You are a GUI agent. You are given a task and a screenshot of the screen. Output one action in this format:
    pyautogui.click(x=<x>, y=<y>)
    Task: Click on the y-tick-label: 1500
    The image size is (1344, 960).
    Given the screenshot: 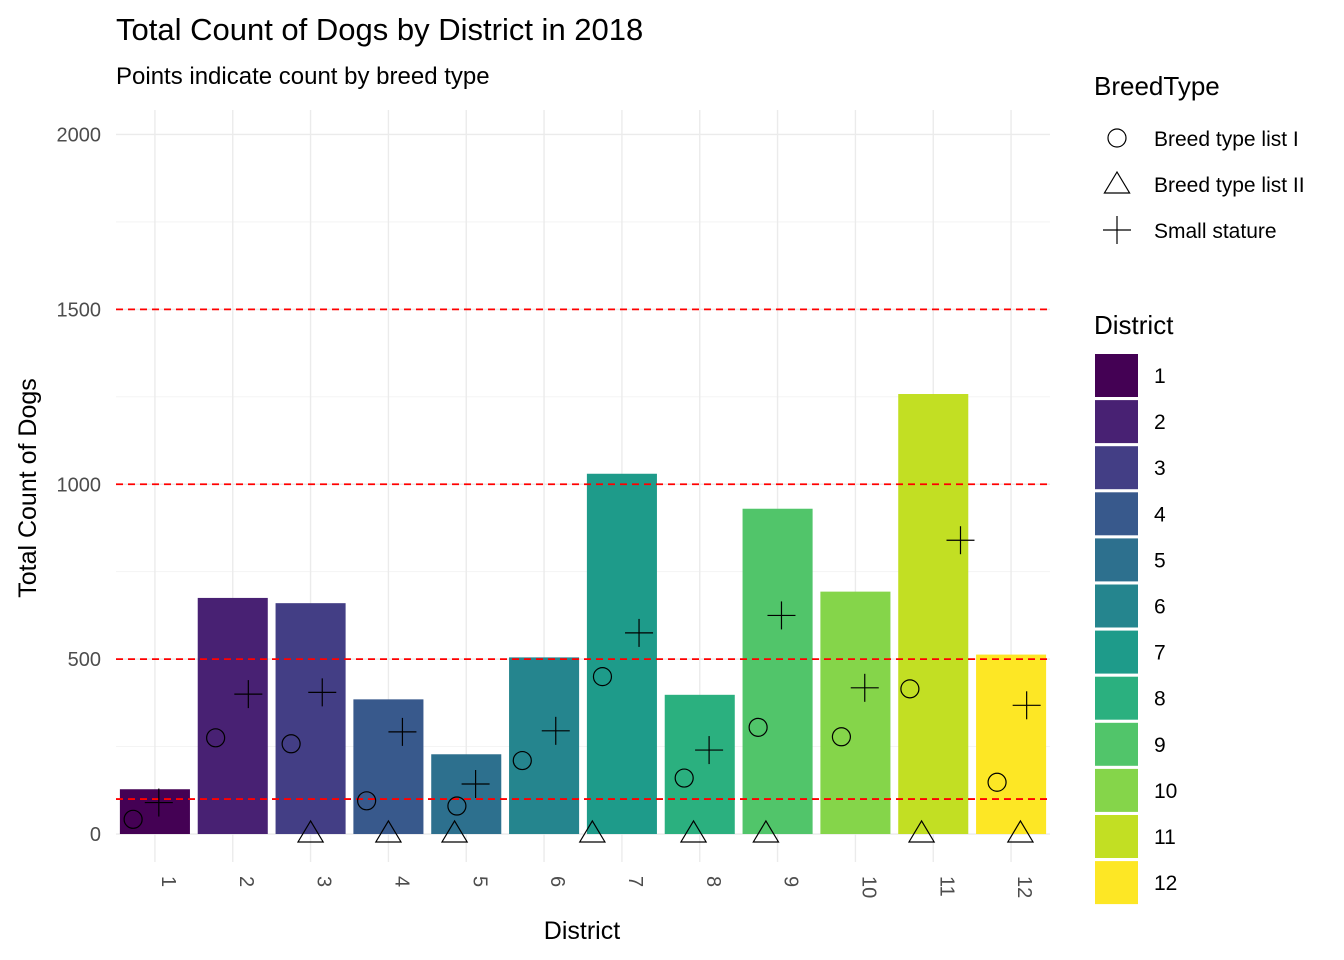 What is the action you would take?
    pyautogui.click(x=79, y=310)
    